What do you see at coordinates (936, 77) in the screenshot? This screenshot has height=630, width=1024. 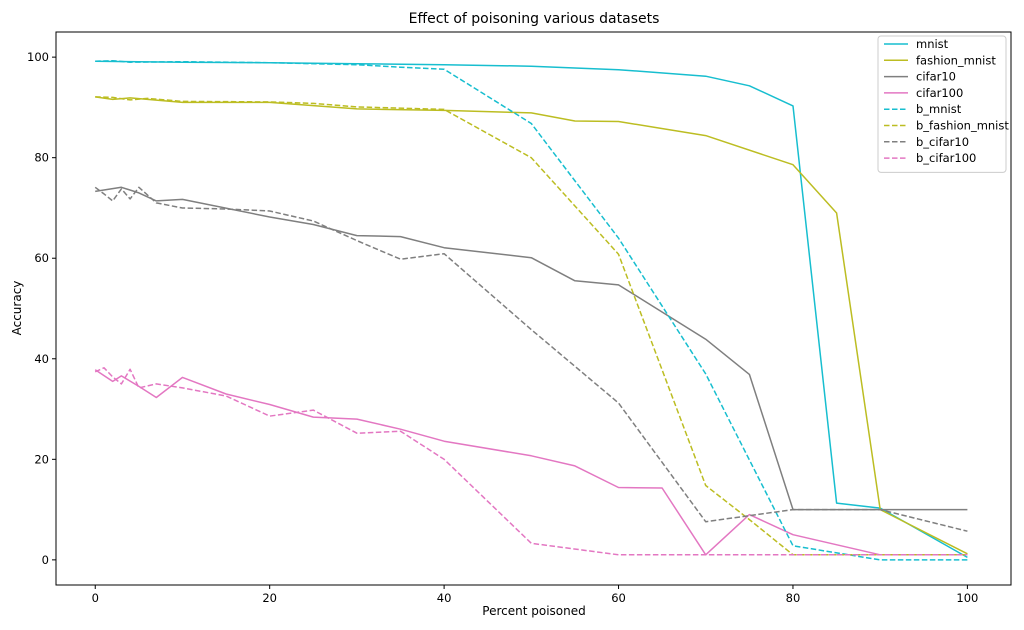 I see `legend-label: cifar10` at bounding box center [936, 77].